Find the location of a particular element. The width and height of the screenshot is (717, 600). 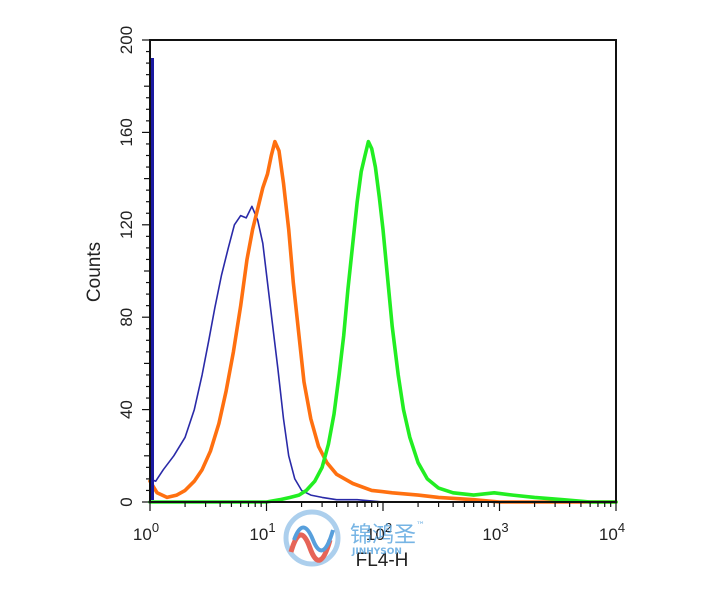

watermark-cn-text: 锦鸿圣 is located at coordinates (383, 535).